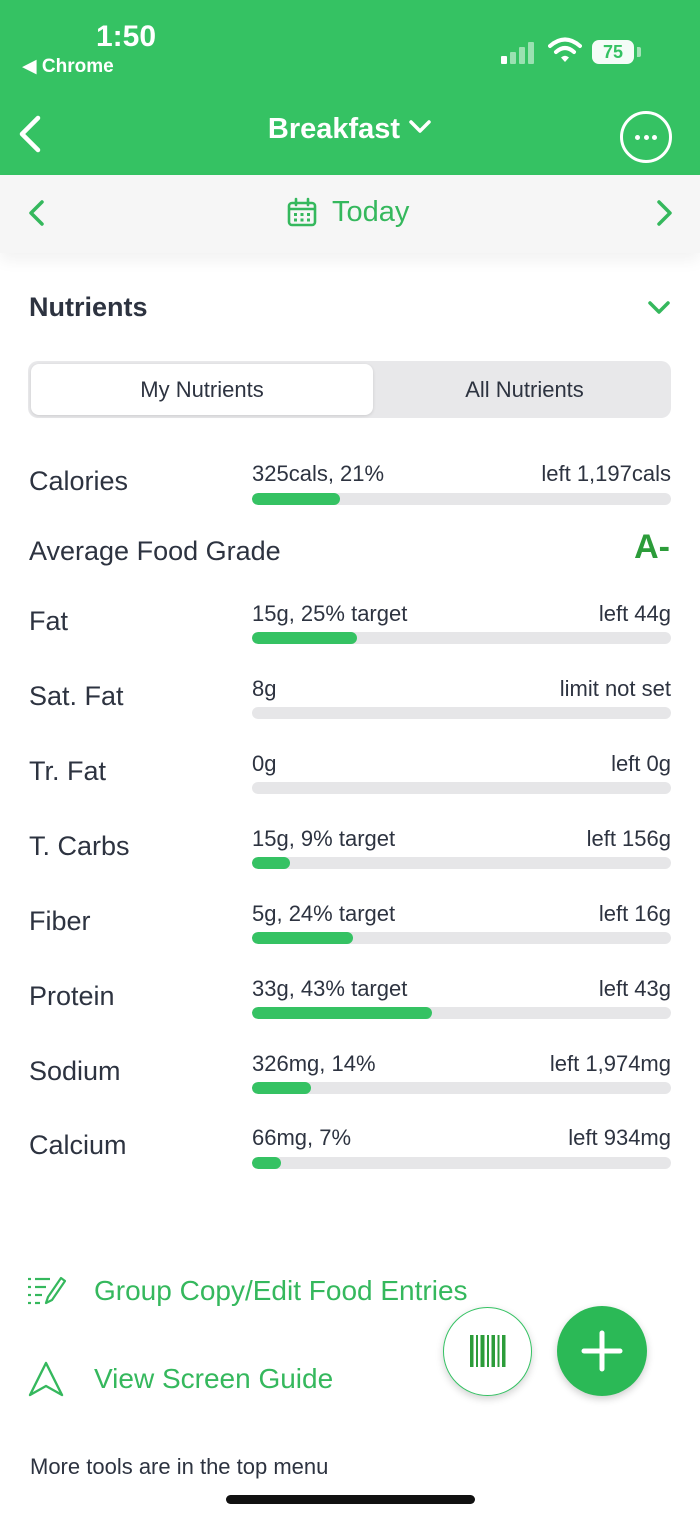  Describe the element at coordinates (461, 499) in the screenshot. I see `progress-bar-calories` at that location.